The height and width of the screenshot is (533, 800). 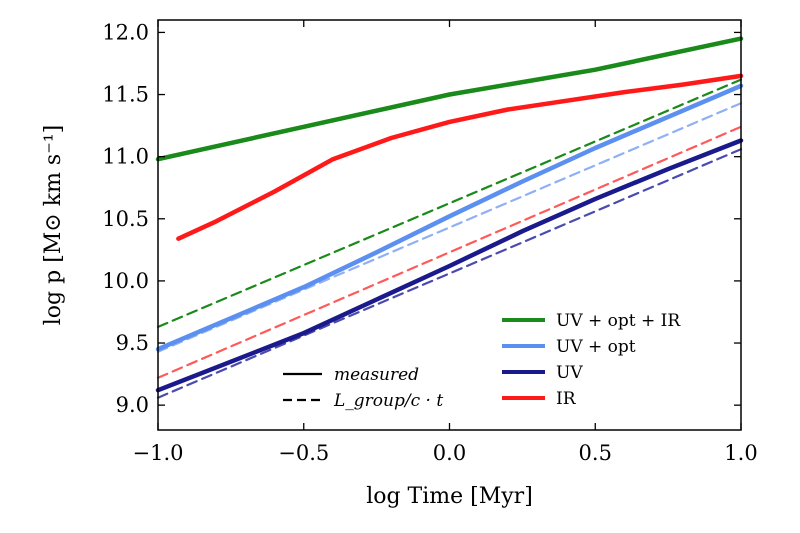 What do you see at coordinates (376, 375) in the screenshot?
I see `style-legend-label: measured` at bounding box center [376, 375].